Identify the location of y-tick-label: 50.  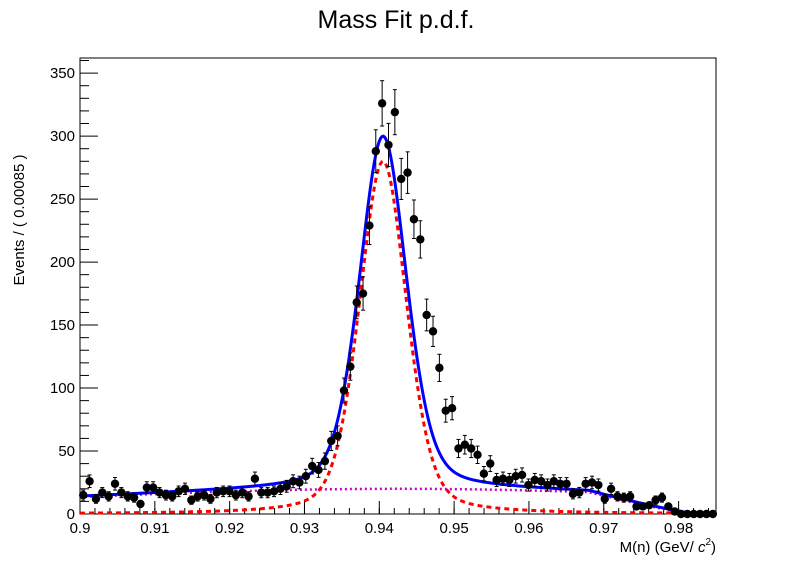
(66, 451).